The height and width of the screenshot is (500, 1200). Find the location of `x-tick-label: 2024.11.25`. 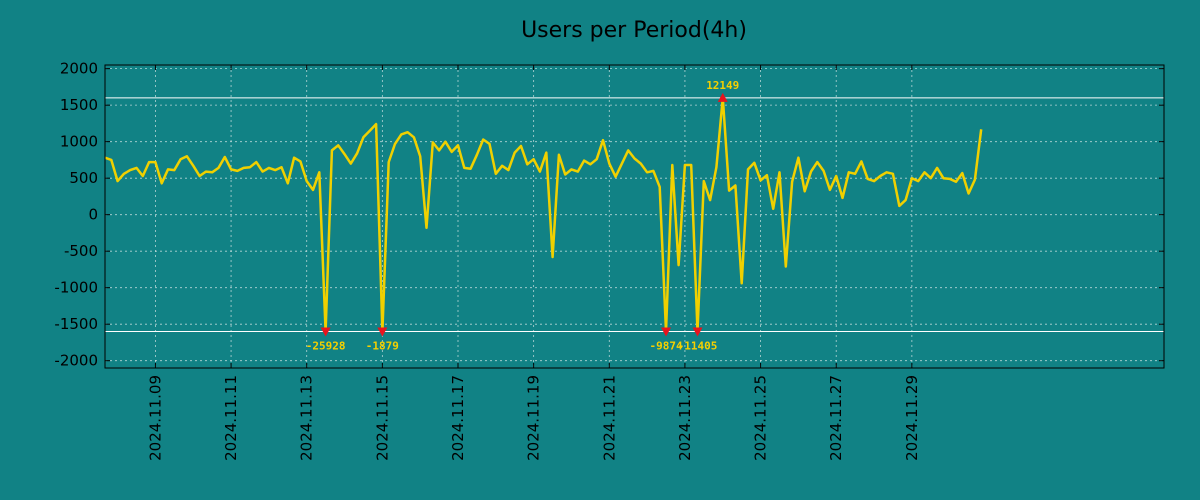

x-tick-label: 2024.11.25 is located at coordinates (761, 418).